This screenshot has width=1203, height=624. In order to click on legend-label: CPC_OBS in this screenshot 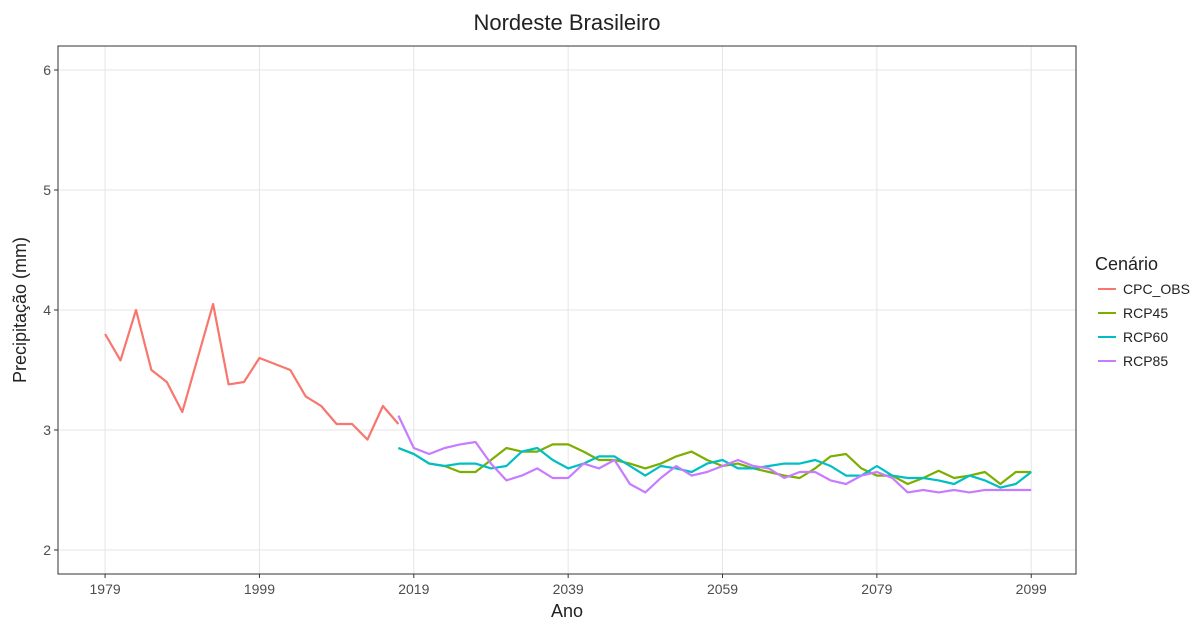, I will do `click(1156, 289)`.